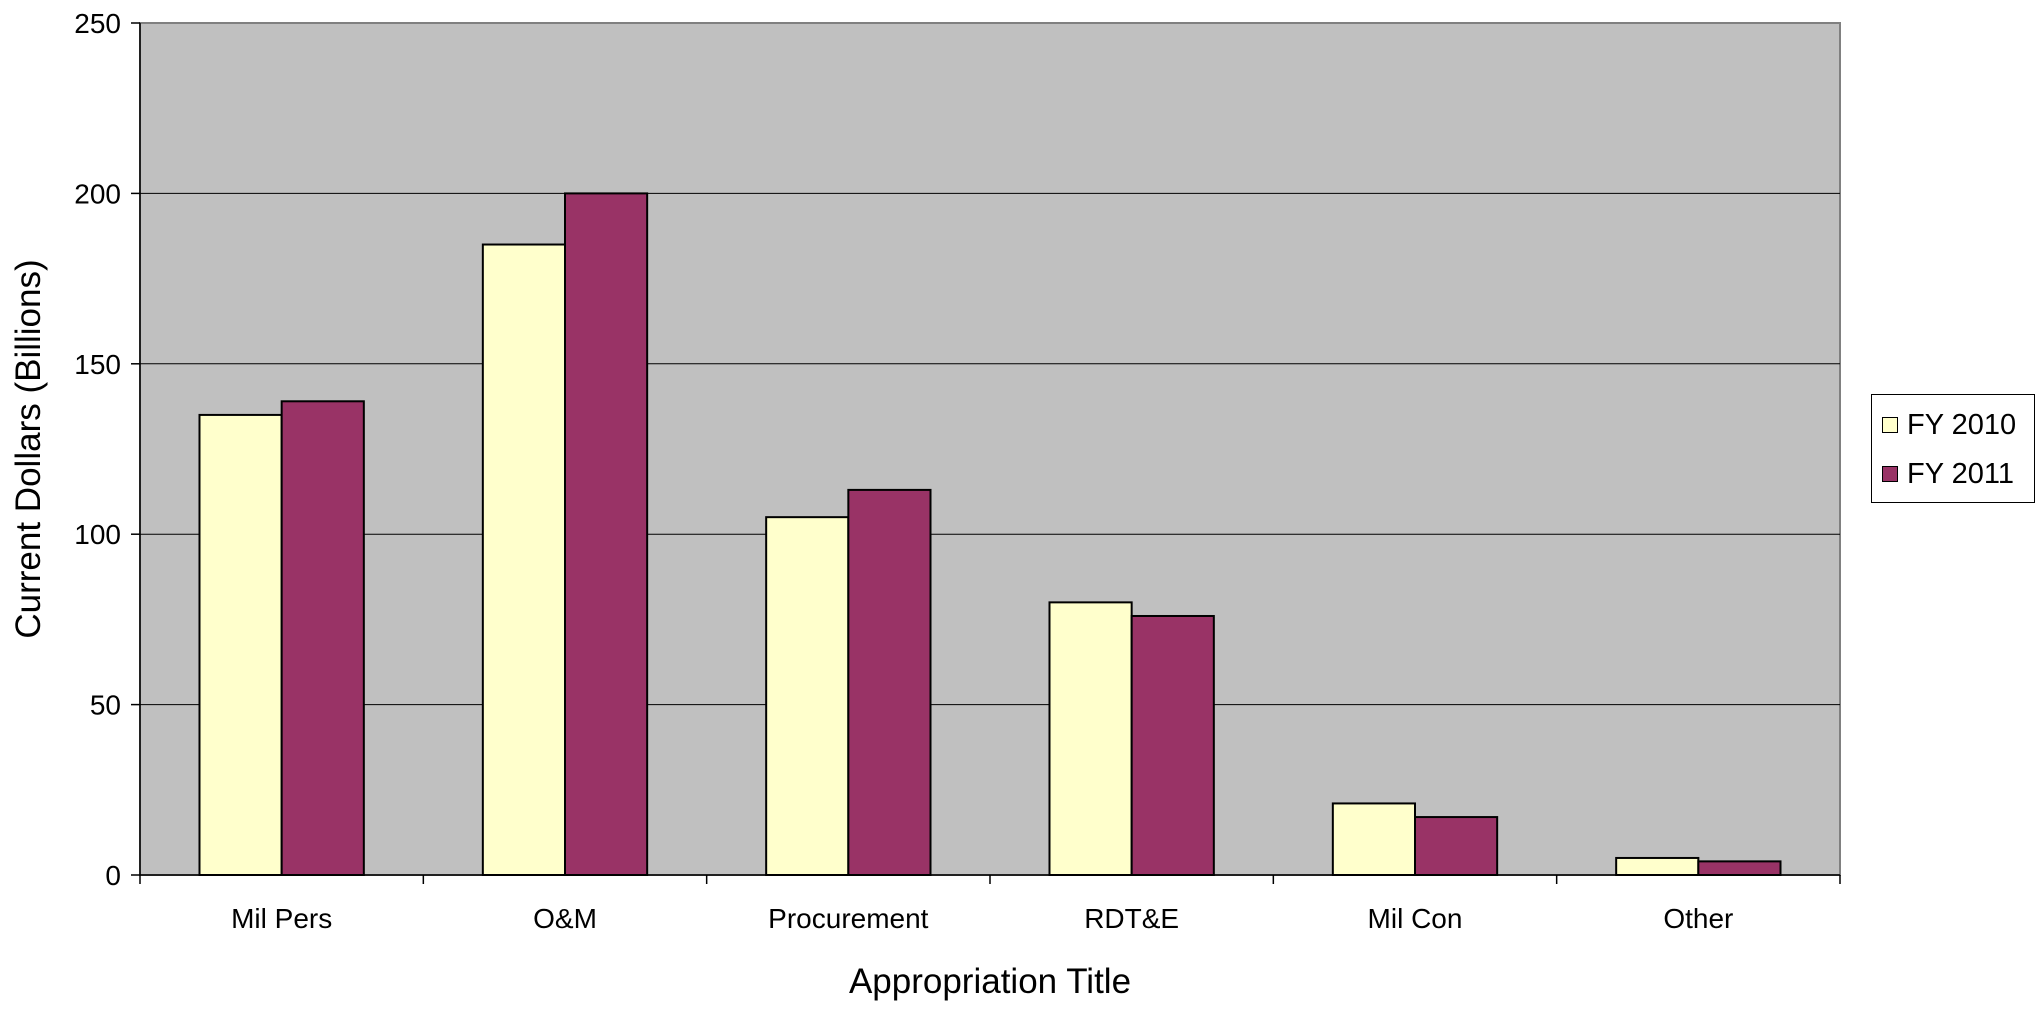  I want to click on y-tick-label: 250, so click(97, 23).